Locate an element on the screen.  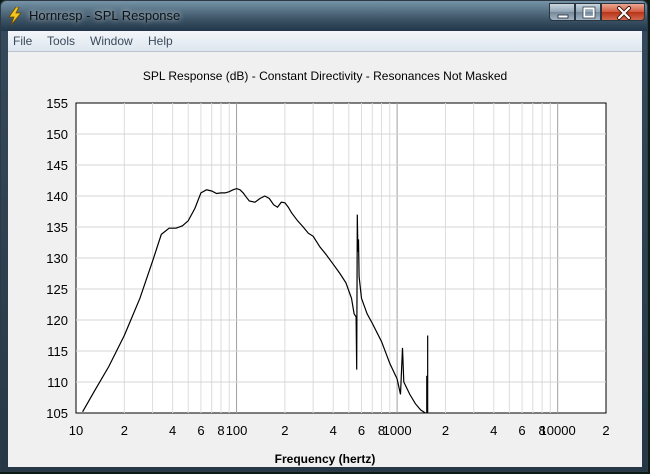
y-tick-labels: 105 110 115 120 125 130 135 140 145 150 155 is located at coordinates (57, 258).